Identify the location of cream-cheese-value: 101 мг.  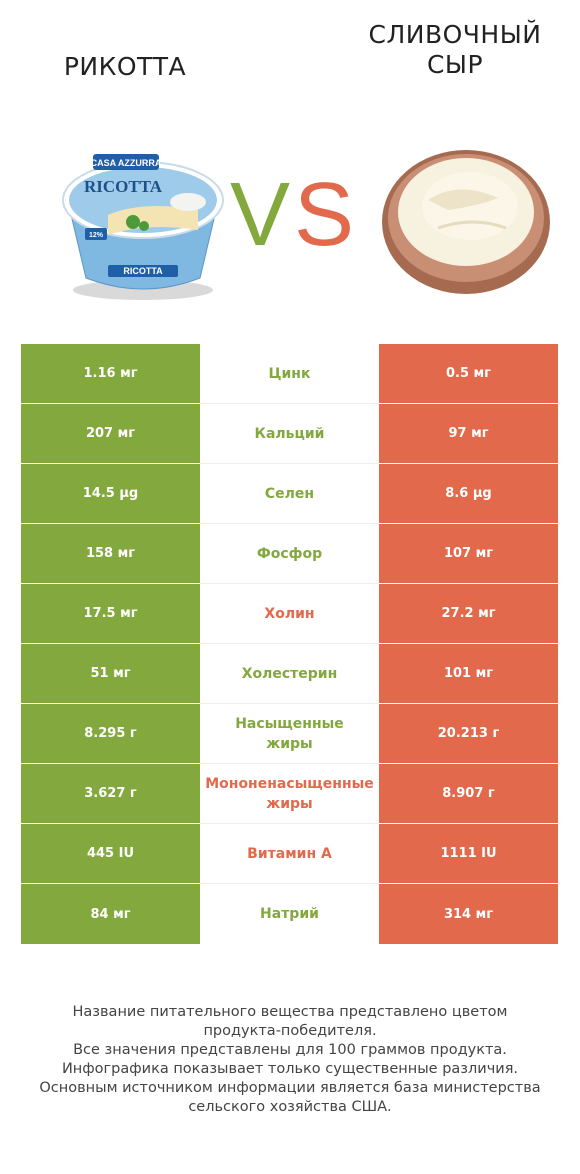
(468, 674).